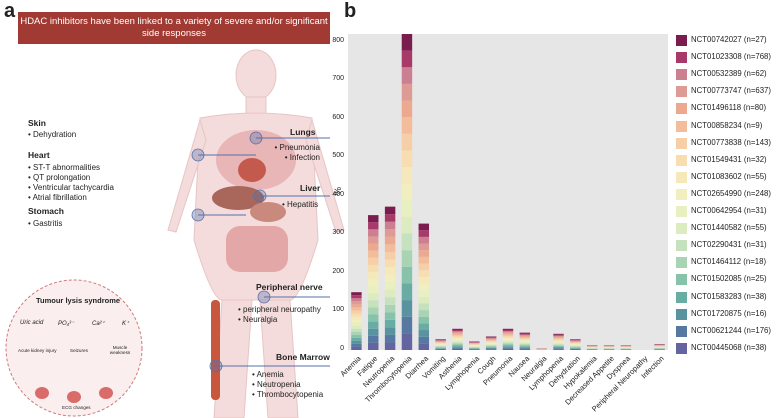 This screenshot has height=418, width=784. Describe the element at coordinates (289, 287) in the screenshot. I see `nerve-title: Peripheral nerve` at that location.